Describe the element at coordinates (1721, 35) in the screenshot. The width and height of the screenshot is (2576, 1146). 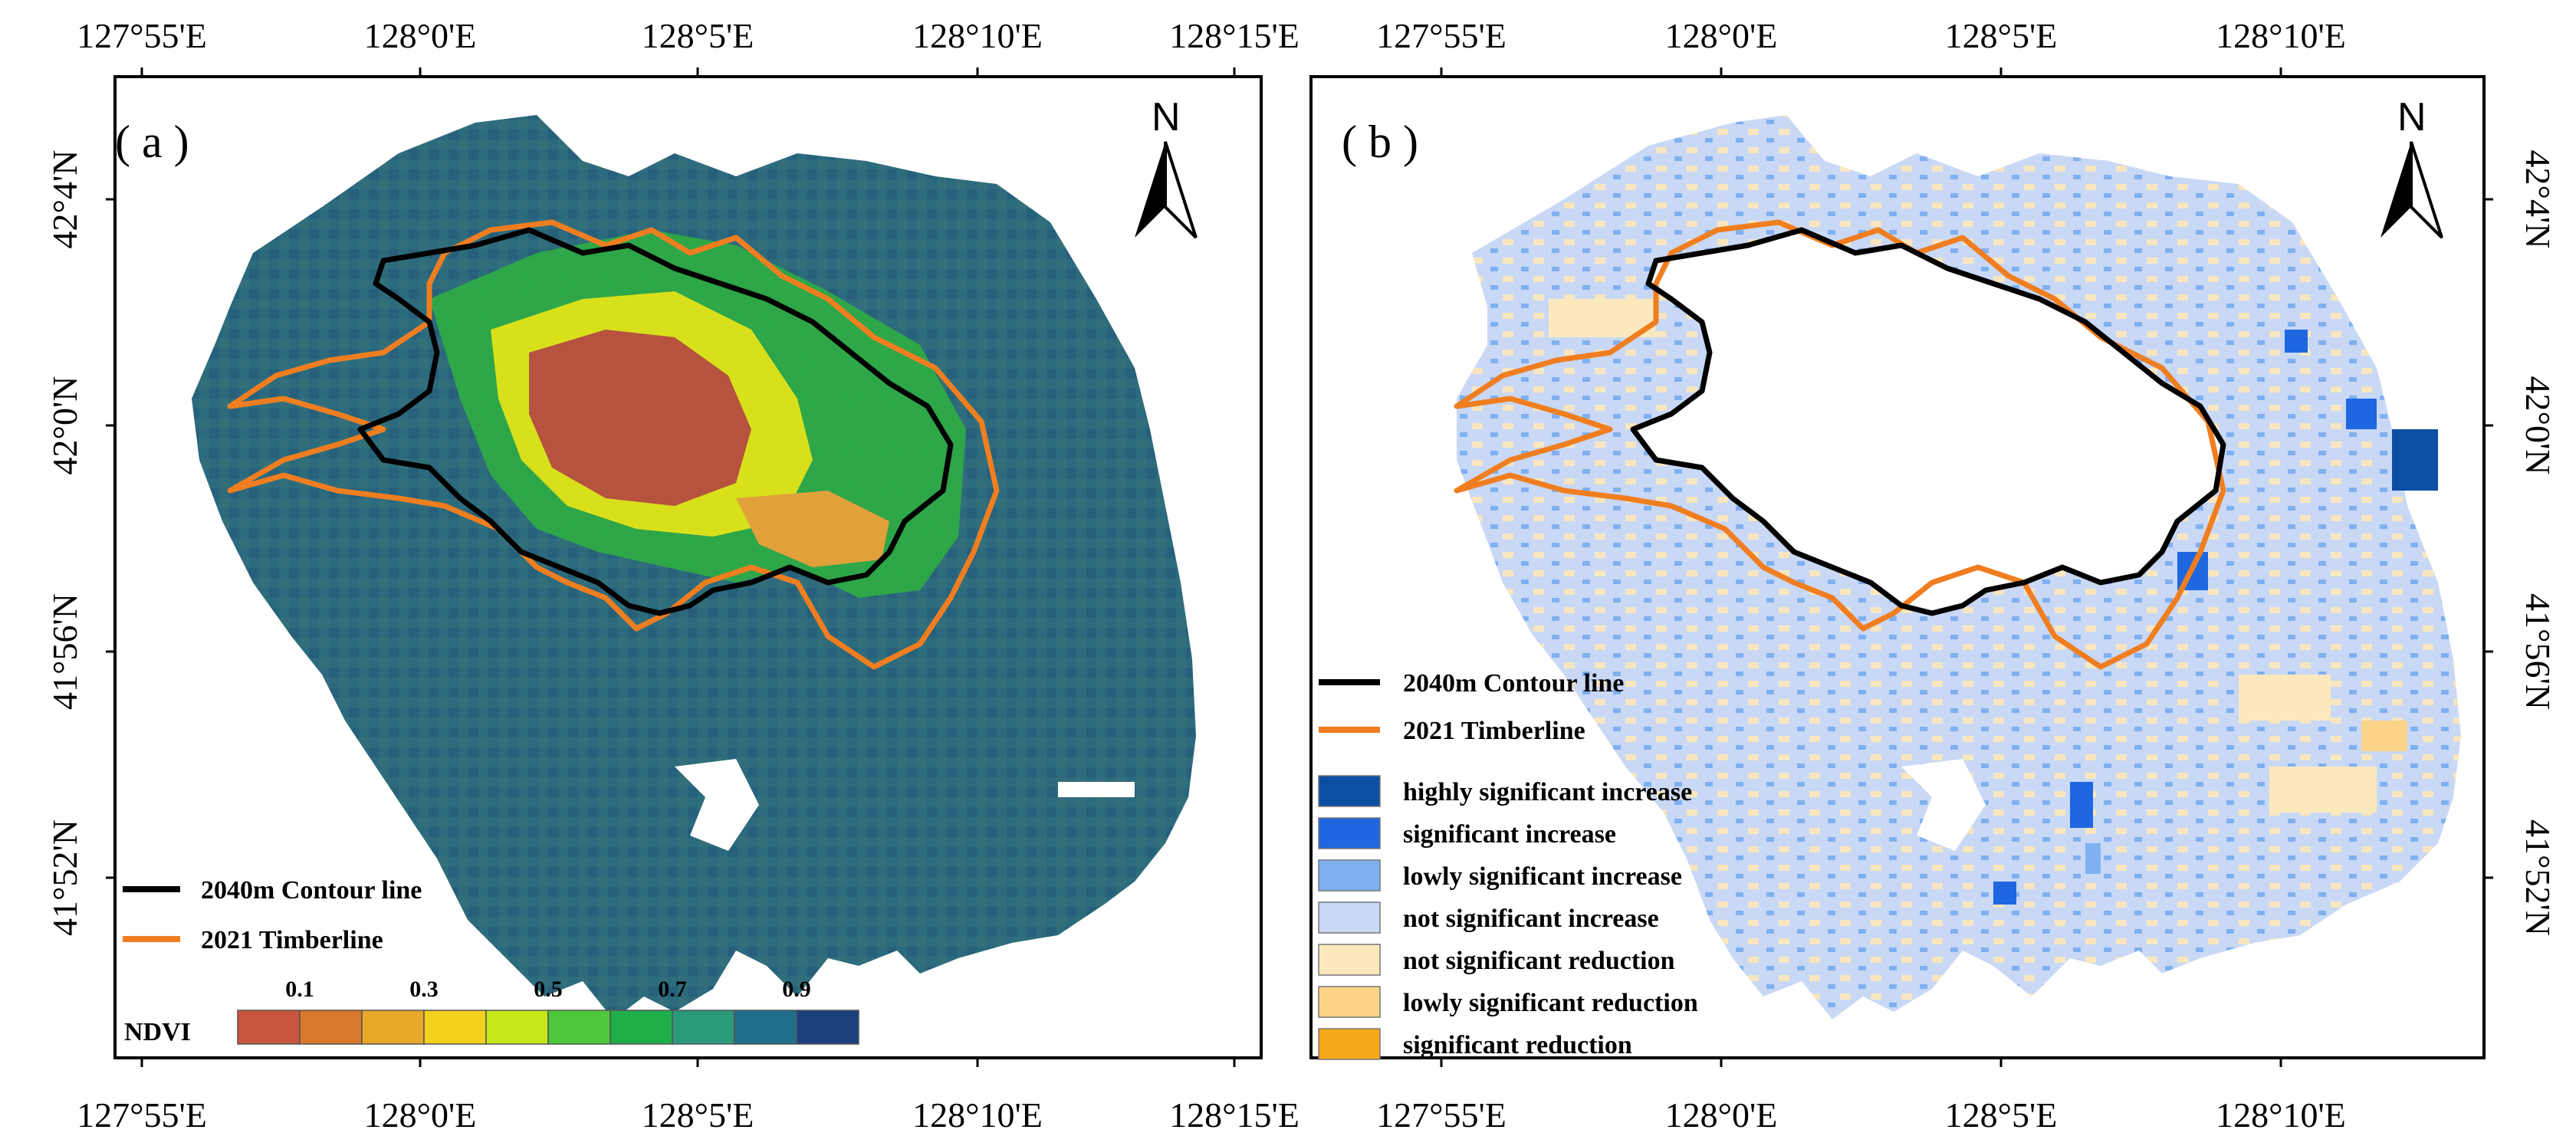
I see `b-top-tick-label: 128°0'E` at that location.